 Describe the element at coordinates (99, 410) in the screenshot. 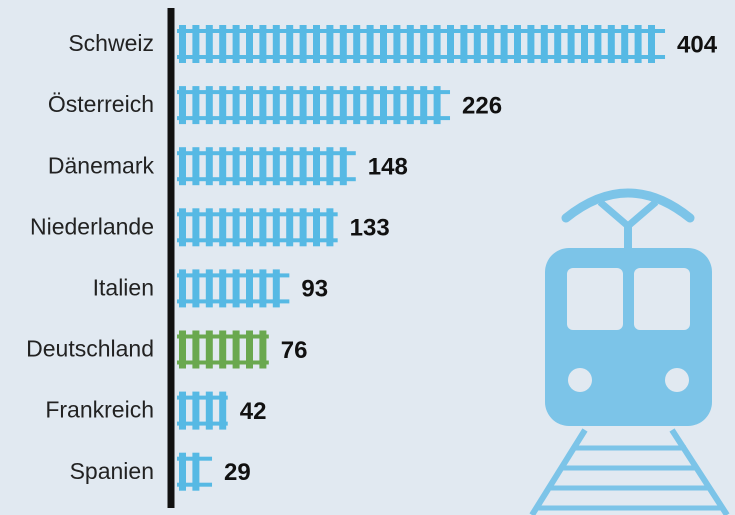

I see `category-label: Frankreich` at that location.